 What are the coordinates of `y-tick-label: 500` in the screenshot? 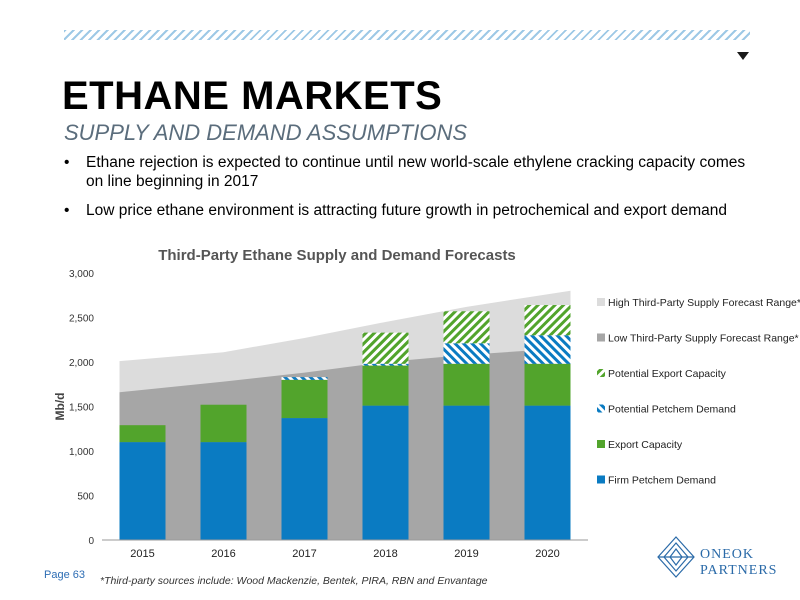 It's located at (85, 497).